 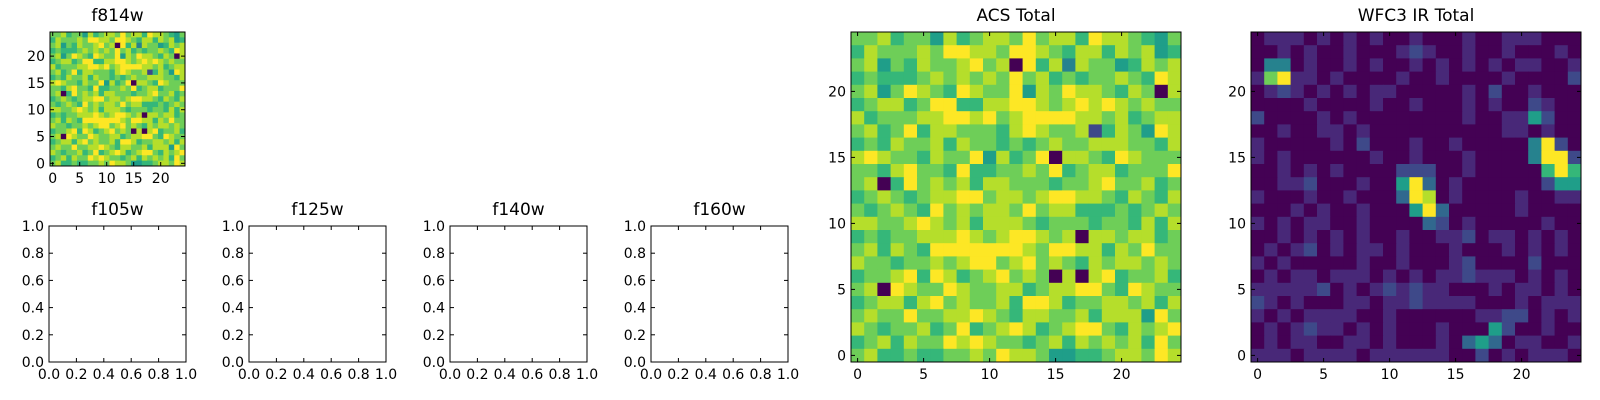 What do you see at coordinates (518, 210) in the screenshot?
I see `axes-title: f140w` at bounding box center [518, 210].